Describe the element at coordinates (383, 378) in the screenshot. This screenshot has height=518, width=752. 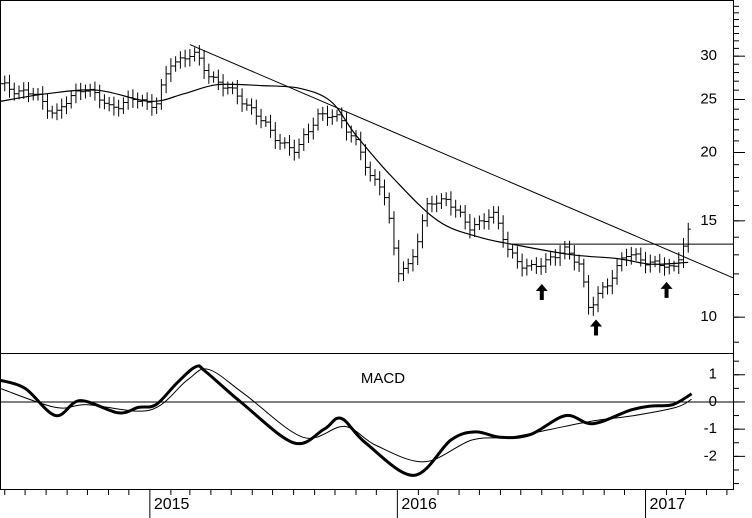
I see `macd-title: MACD` at that location.